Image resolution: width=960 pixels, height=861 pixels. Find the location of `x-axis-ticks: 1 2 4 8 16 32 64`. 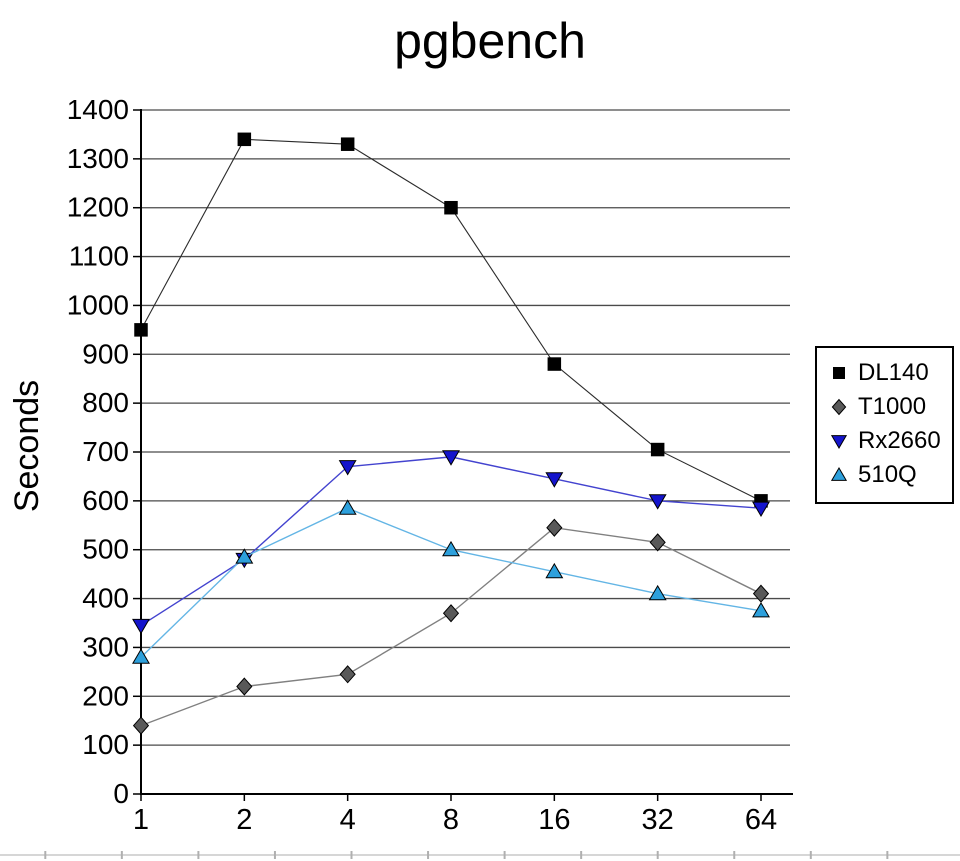

x-axis-ticks: 1 2 4 8 16 32 64 is located at coordinates (455, 815).